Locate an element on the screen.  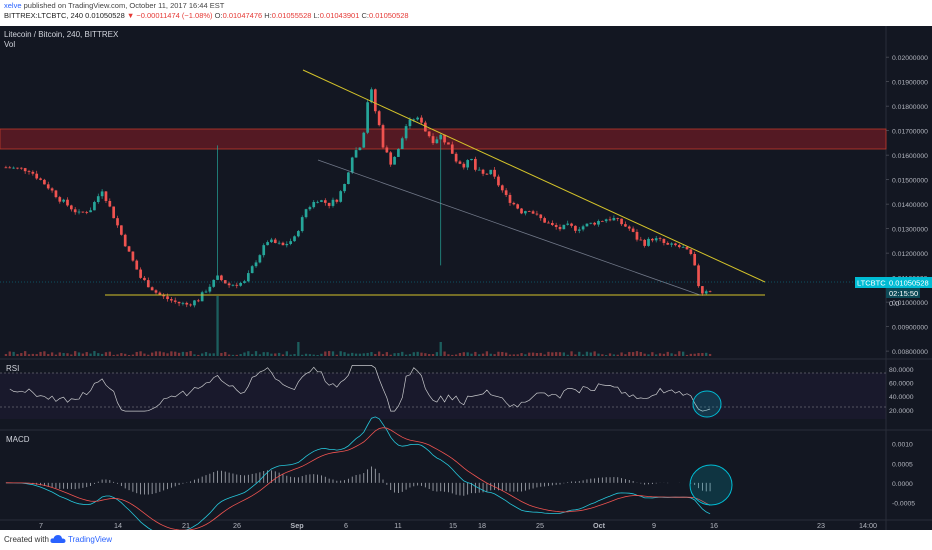
low-label: L: is located at coordinates (316, 15).